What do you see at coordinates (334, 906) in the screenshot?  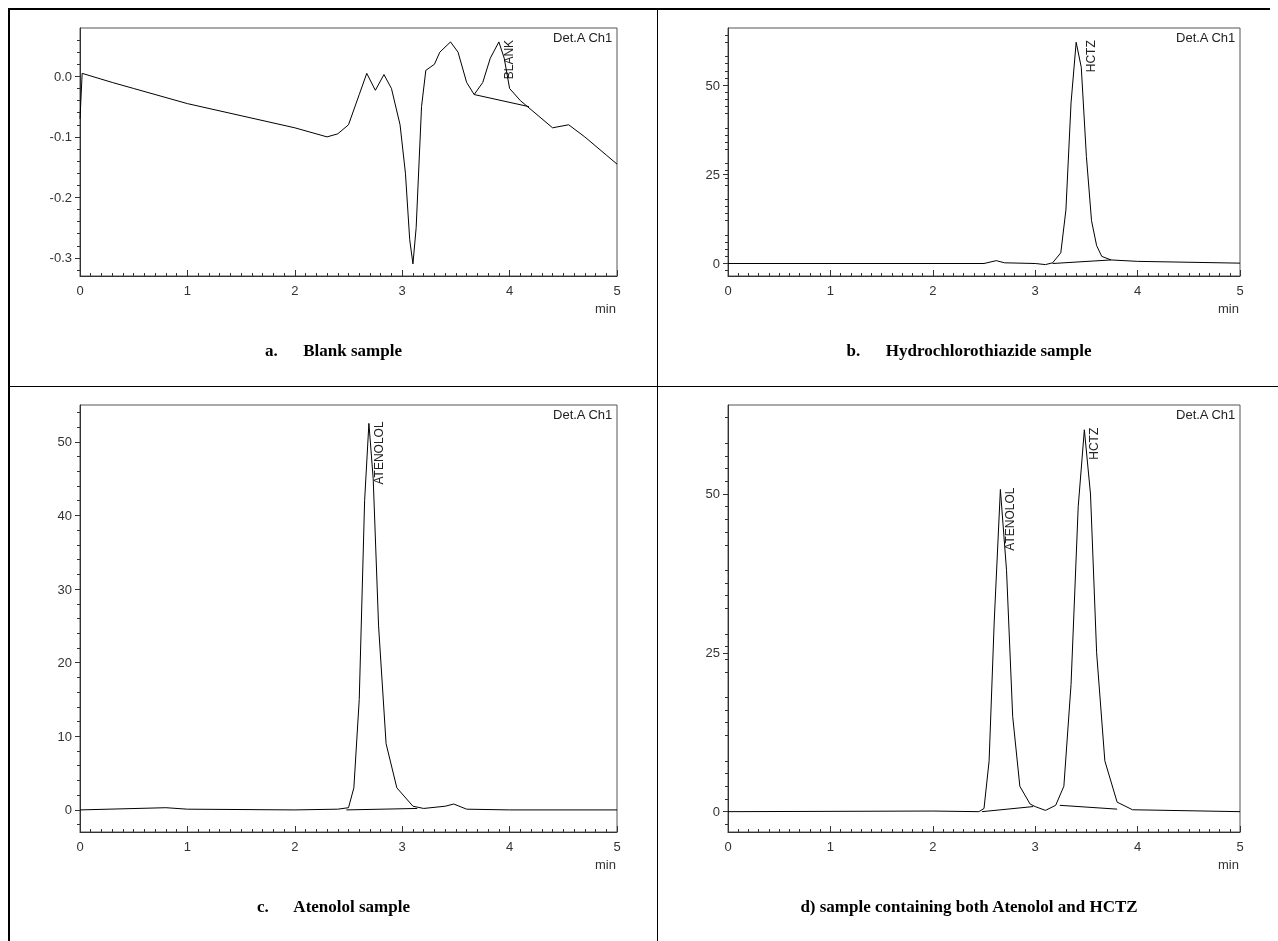 I see `text: c. Atenolol sample` at bounding box center [334, 906].